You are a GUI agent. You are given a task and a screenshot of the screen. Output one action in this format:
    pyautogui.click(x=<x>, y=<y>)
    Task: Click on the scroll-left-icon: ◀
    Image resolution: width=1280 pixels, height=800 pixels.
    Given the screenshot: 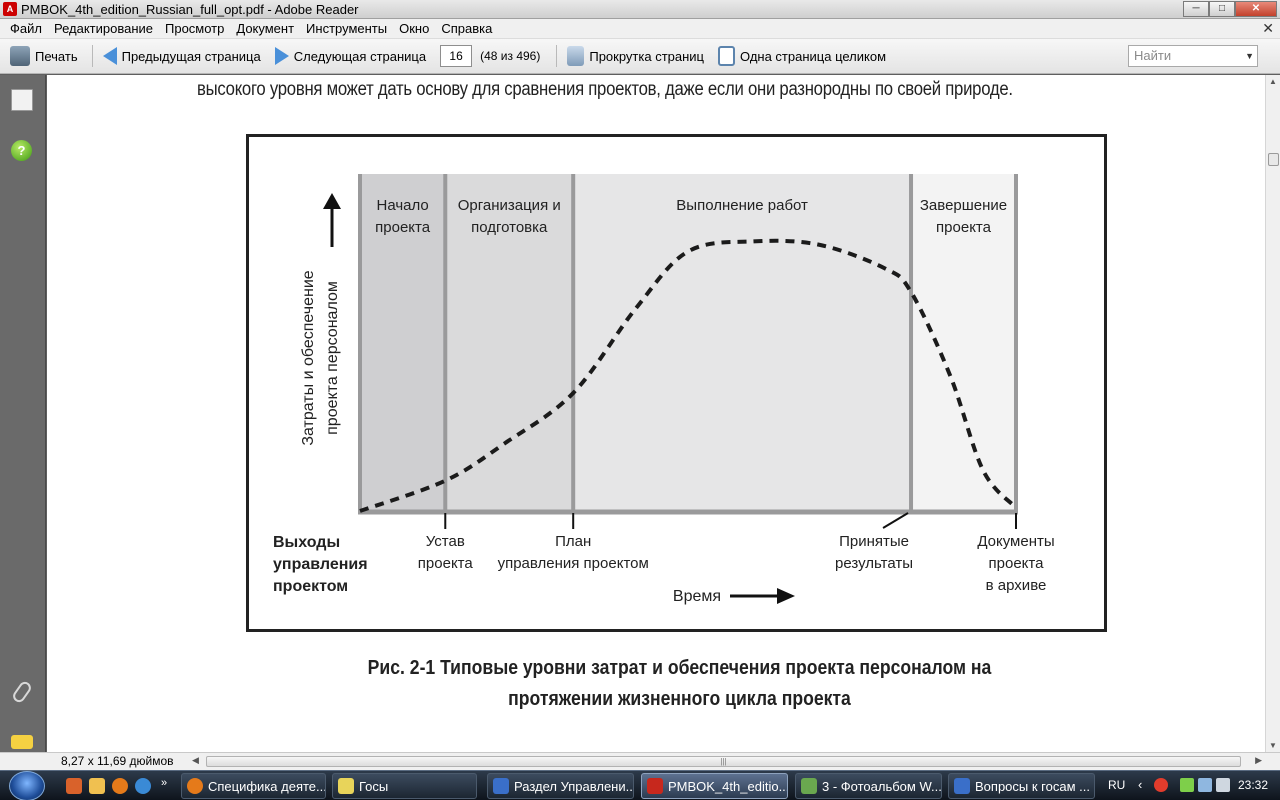 What is the action you would take?
    pyautogui.click(x=195, y=760)
    